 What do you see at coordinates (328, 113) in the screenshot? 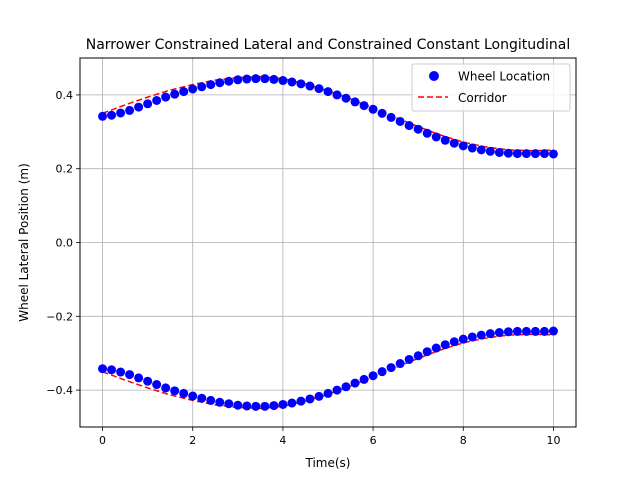
I see `corridor-upper-line` at bounding box center [328, 113].